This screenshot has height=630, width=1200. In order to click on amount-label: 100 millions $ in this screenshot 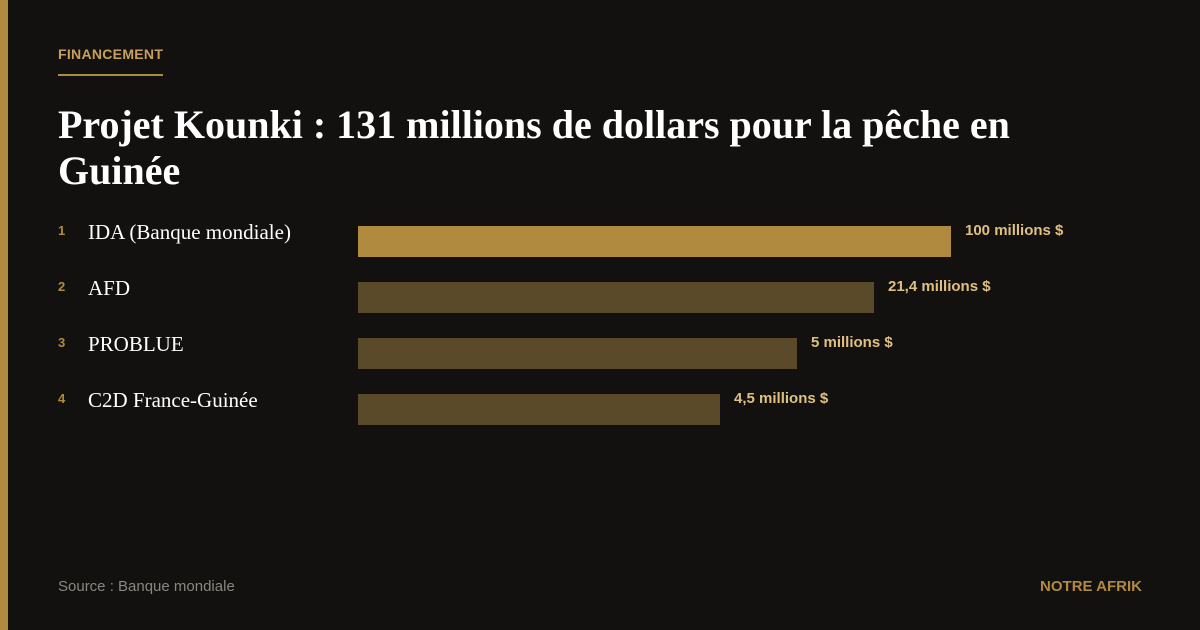, I will do `click(1014, 230)`.